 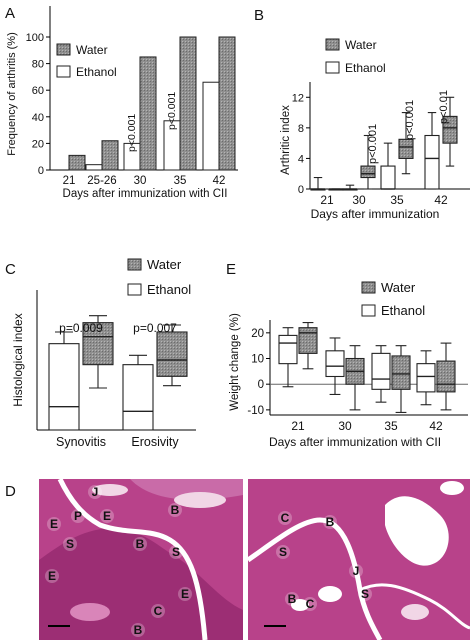 What do you see at coordinates (375, 214) in the screenshot?
I see `x-axis-title: Days after immunization` at bounding box center [375, 214].